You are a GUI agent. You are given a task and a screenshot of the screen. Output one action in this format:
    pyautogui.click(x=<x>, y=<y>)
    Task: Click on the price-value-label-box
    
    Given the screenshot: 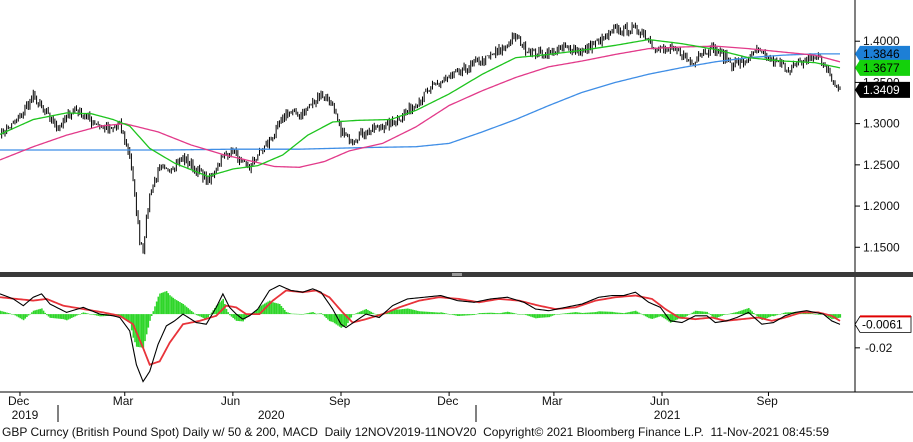 What is the action you would take?
    pyautogui.click(x=882, y=89)
    